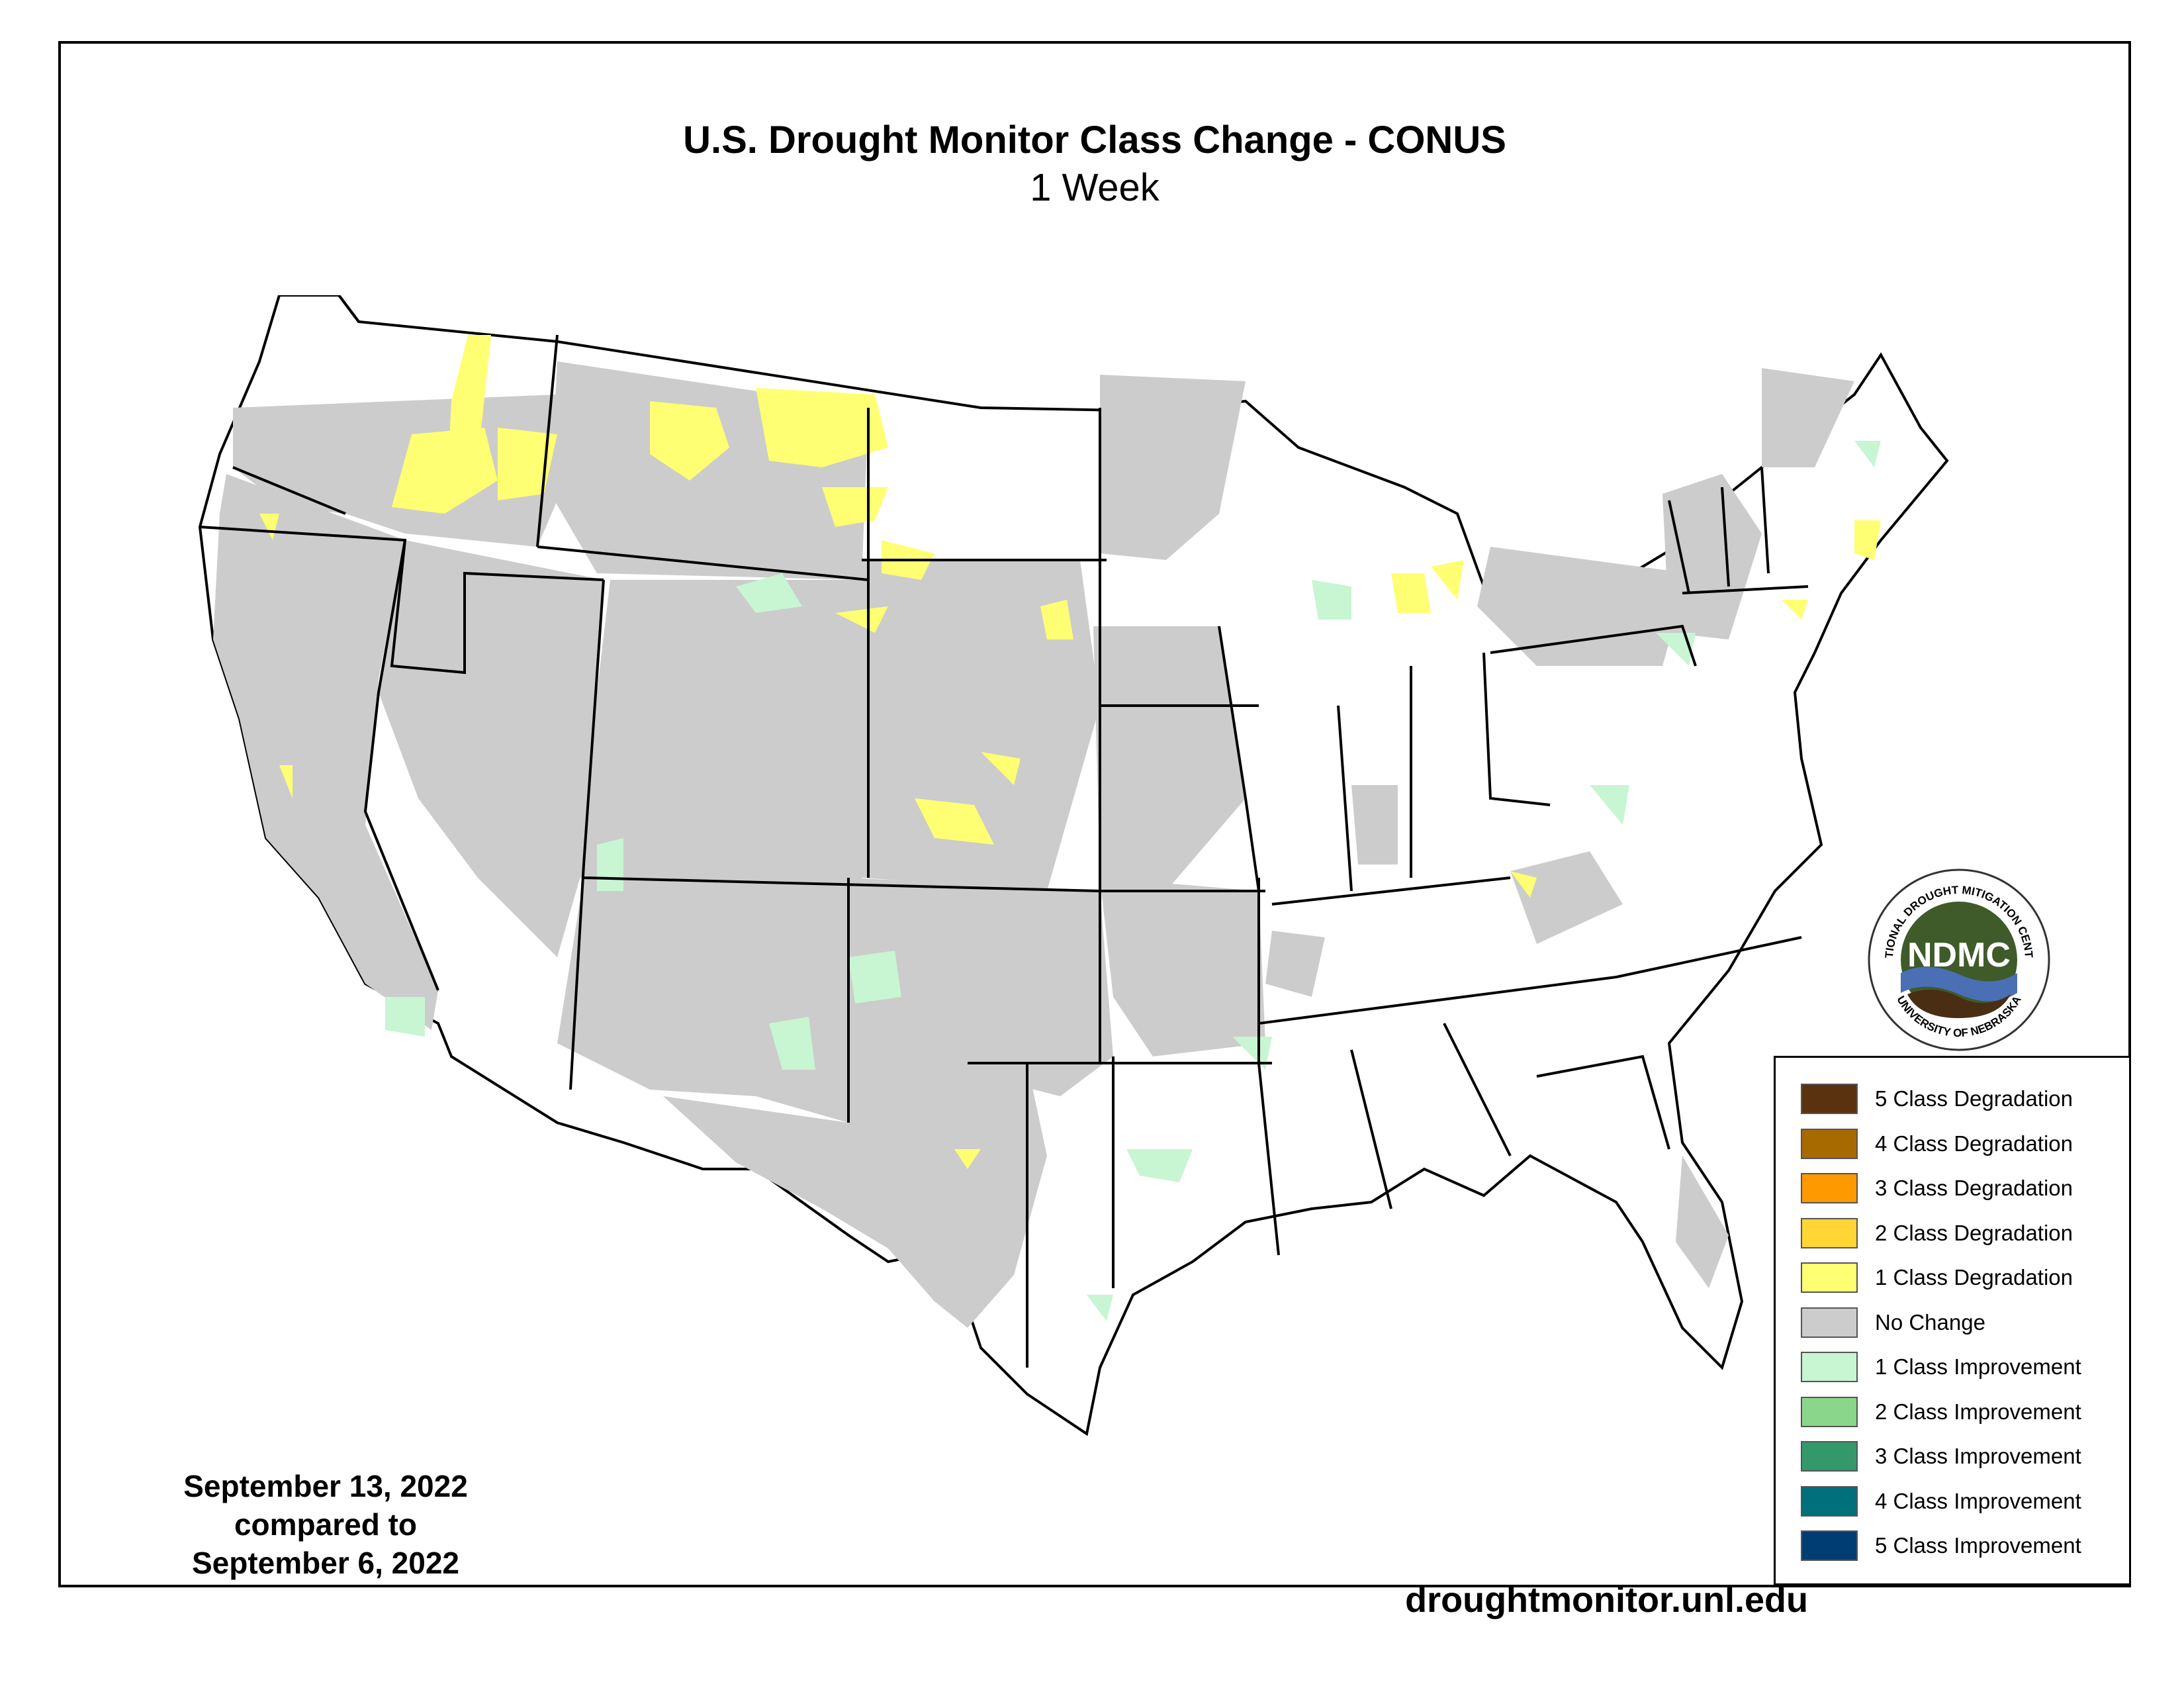 This screenshot has width=2184, height=1688. I want to click on legend-label: 1 Class Degradation, so click(1974, 1277).